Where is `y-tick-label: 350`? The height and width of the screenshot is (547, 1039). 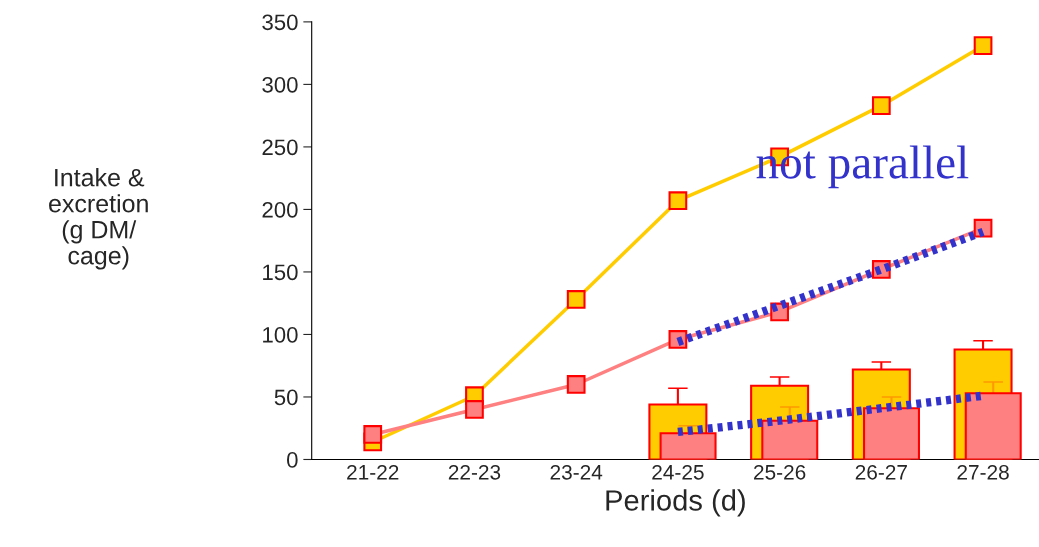 y-tick-label: 350 is located at coordinates (280, 22).